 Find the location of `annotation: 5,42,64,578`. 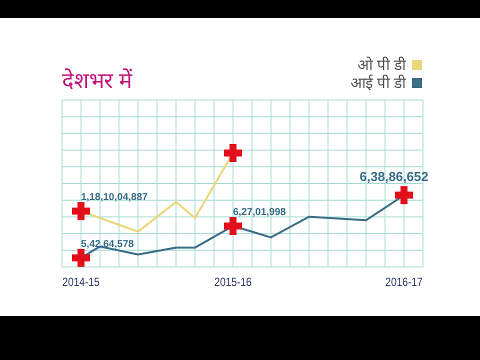

annotation: 5,42,64,578 is located at coordinates (107, 244).